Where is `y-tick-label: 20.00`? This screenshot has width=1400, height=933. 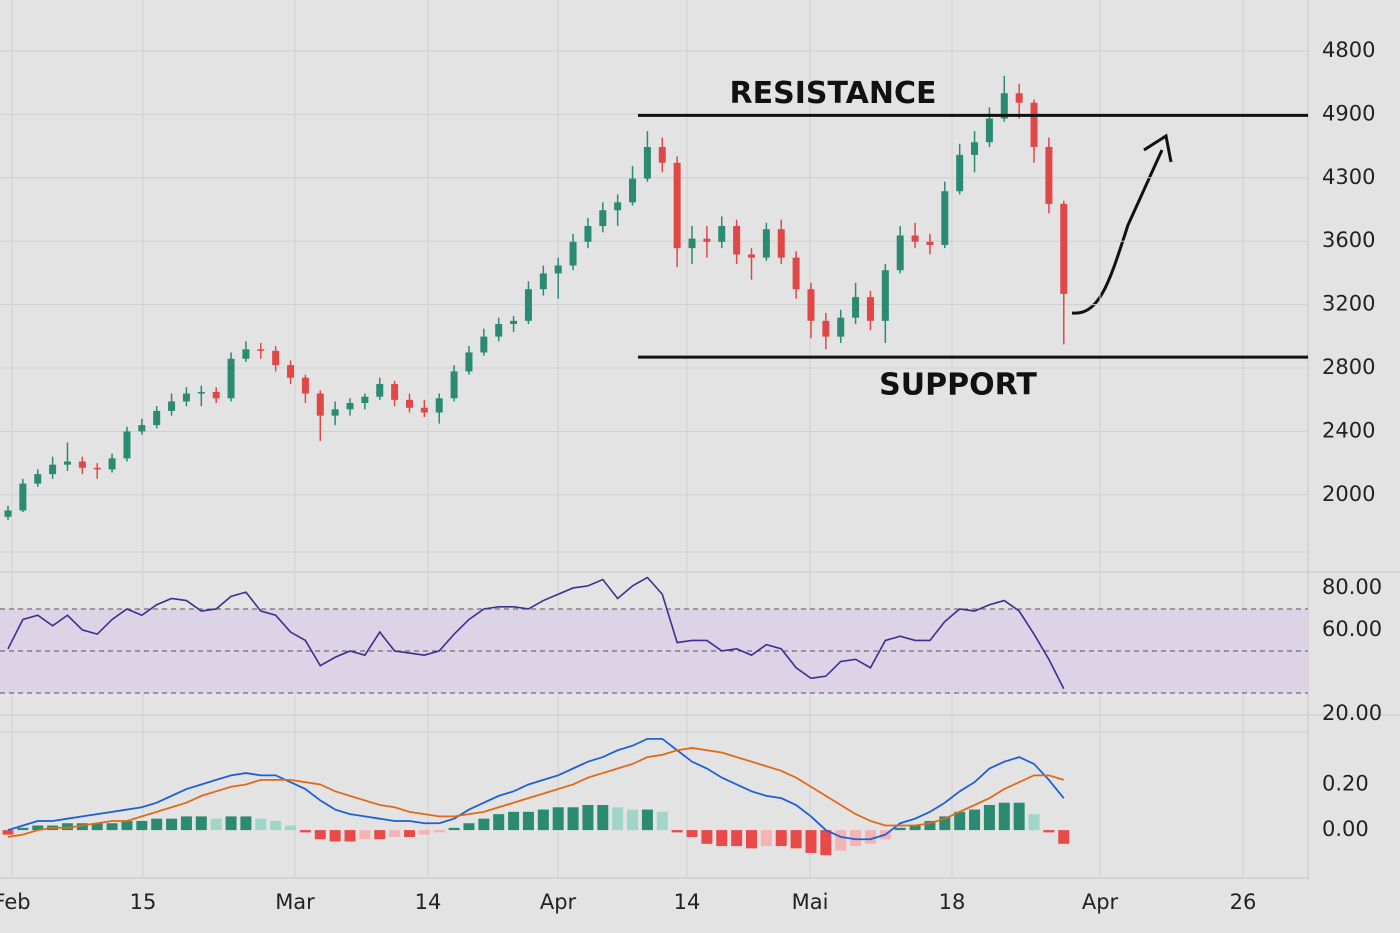
y-tick-label: 20.00 is located at coordinates (1352, 713).